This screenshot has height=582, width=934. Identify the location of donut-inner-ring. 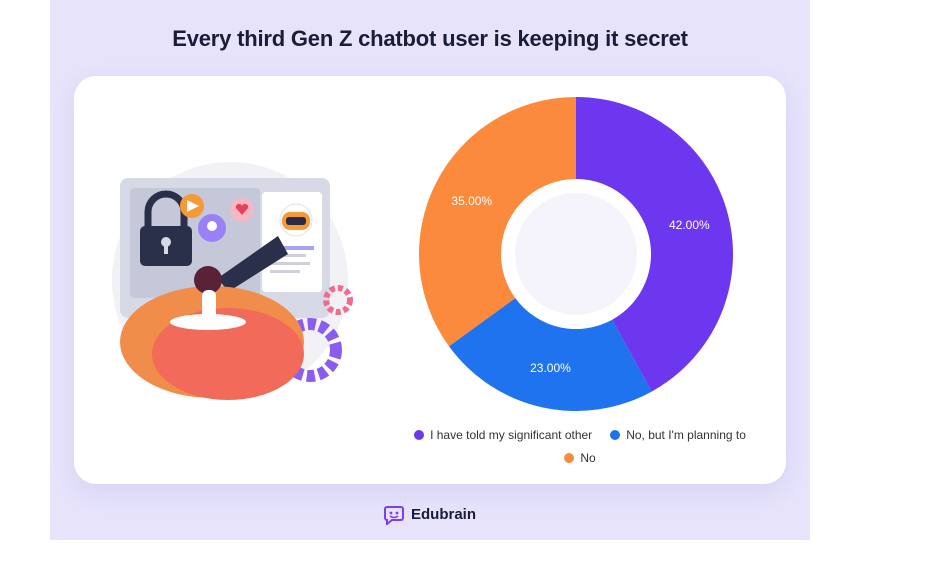
(576, 254).